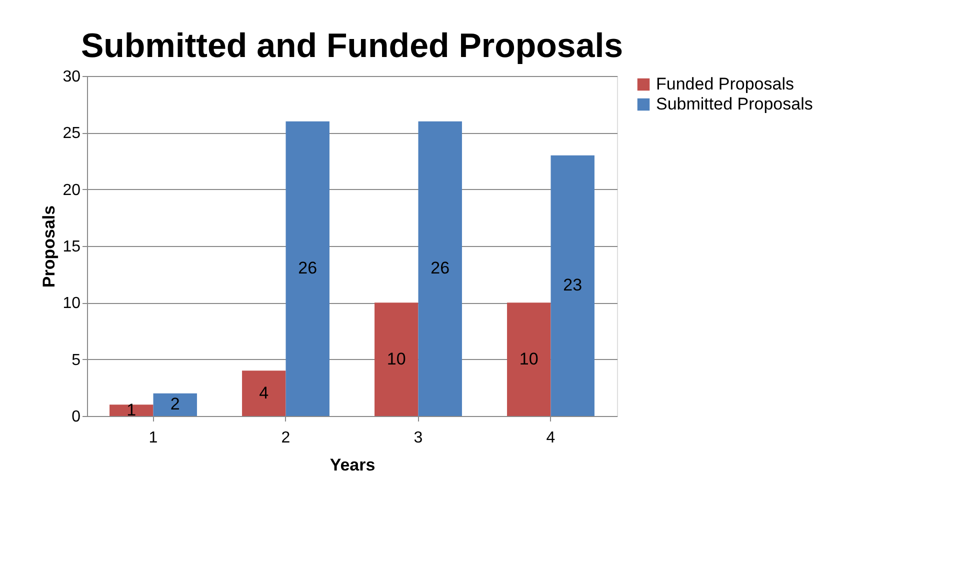 The width and height of the screenshot is (956, 583). What do you see at coordinates (49, 246) in the screenshot?
I see `y-axis-title: Proposals` at bounding box center [49, 246].